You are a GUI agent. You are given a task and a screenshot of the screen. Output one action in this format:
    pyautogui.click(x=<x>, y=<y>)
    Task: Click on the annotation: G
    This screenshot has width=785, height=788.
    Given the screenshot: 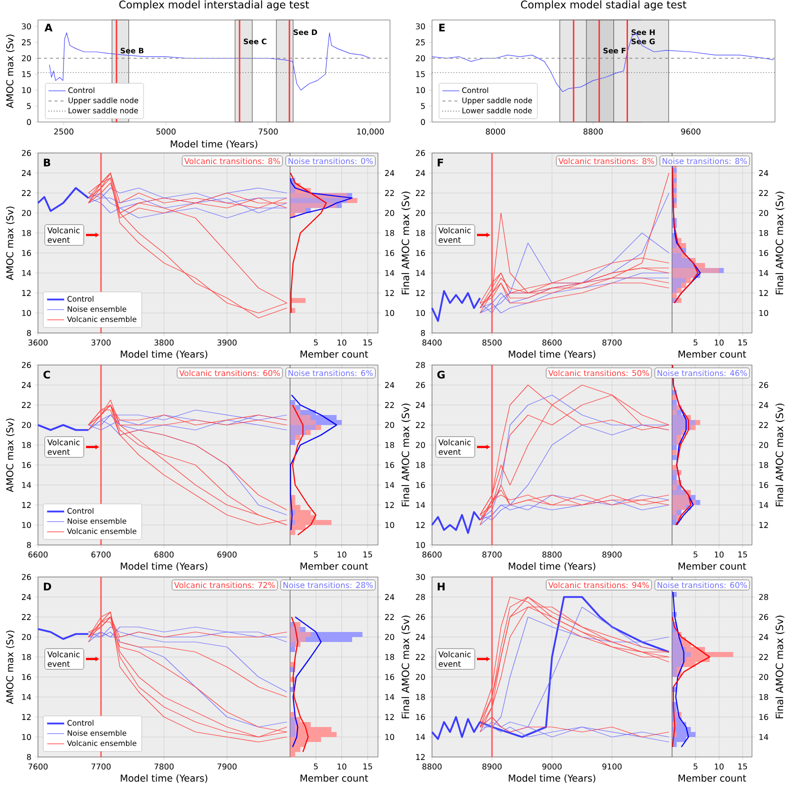 What is the action you would take?
    pyautogui.click(x=441, y=374)
    